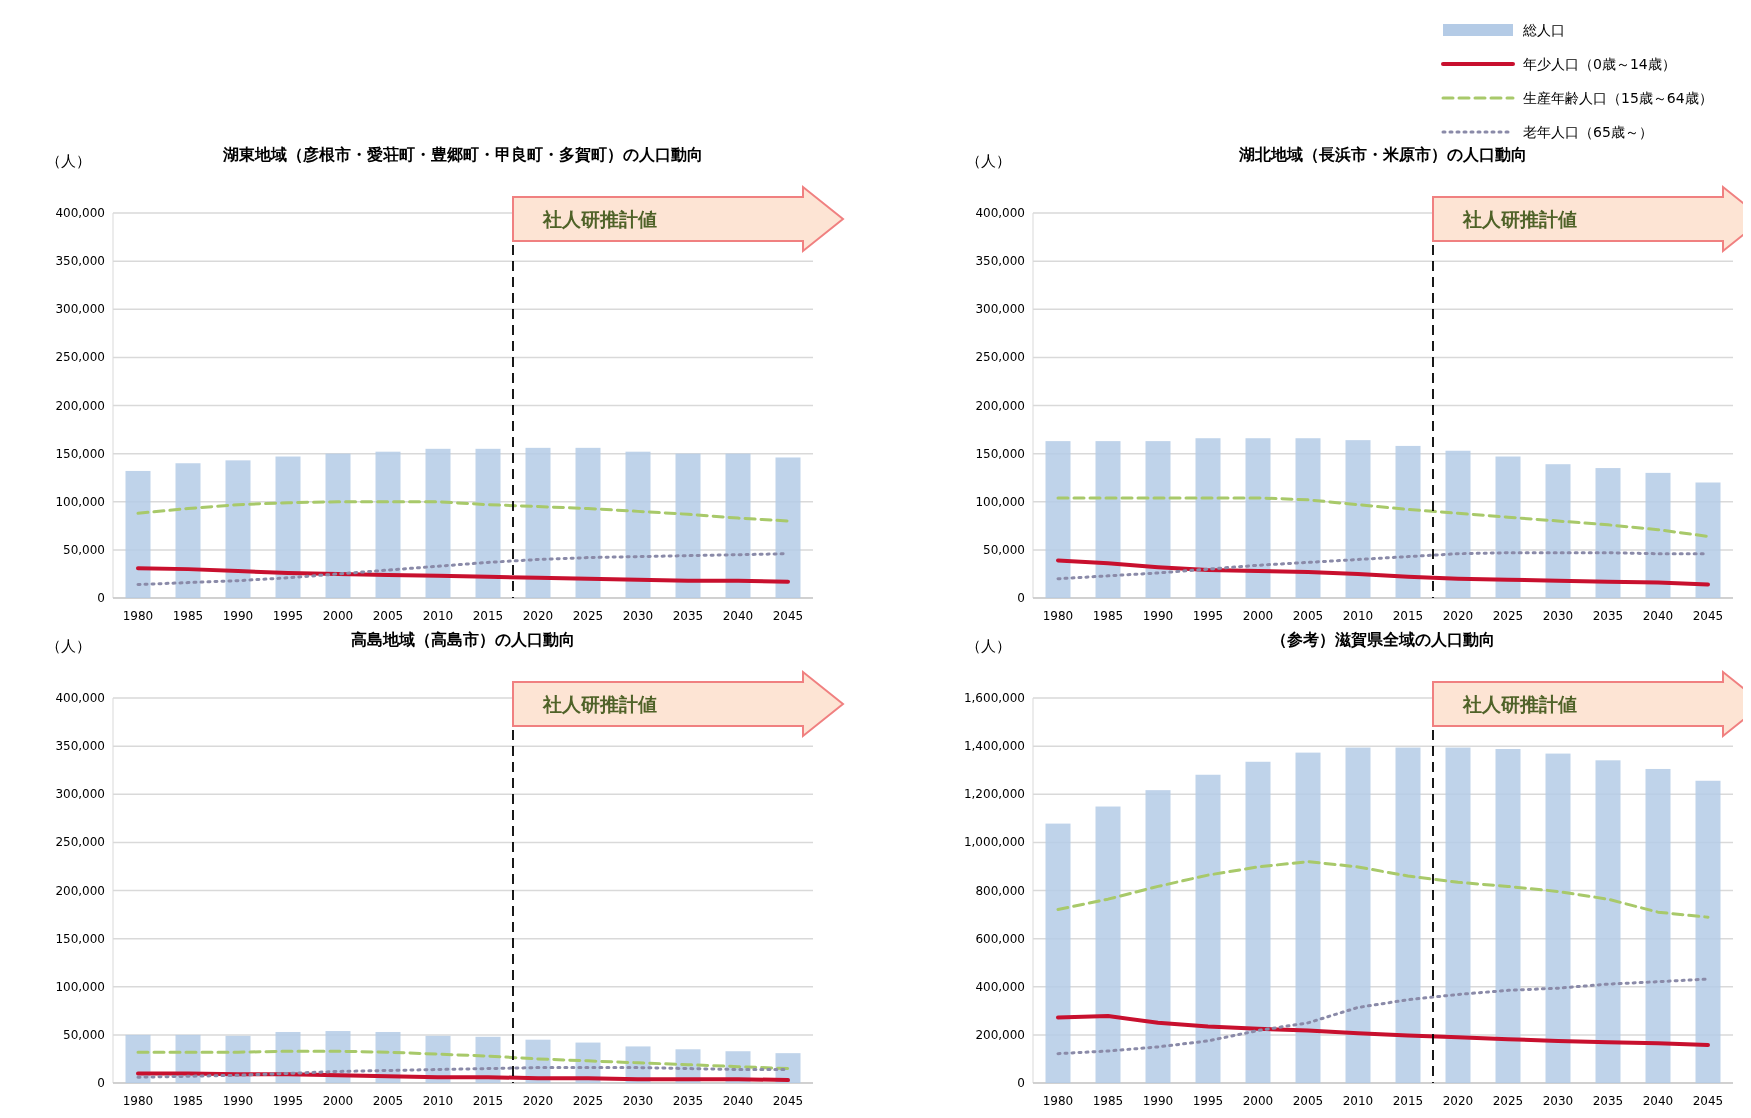  What do you see at coordinates (688, 1101) in the screenshot?
I see `x-tick-label: 2035` at bounding box center [688, 1101].